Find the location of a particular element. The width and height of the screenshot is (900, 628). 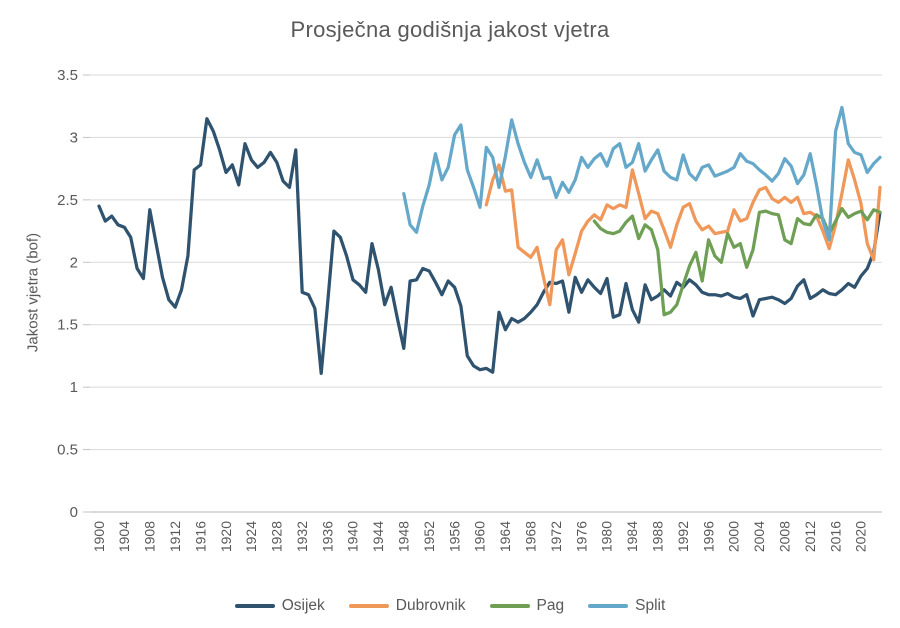

x-tick-label: 1916 is located at coordinates (200, 536).